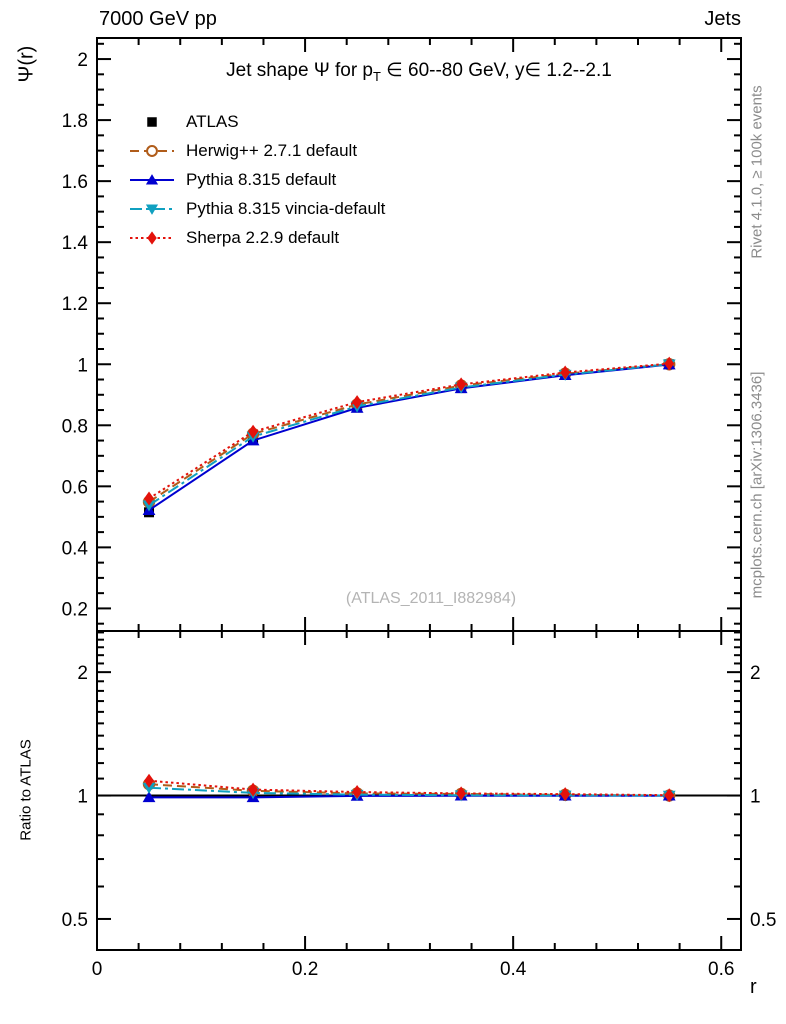  I want to click on legend-item-mc-4: Sherpa 2.2.9 default, so click(256, 237).